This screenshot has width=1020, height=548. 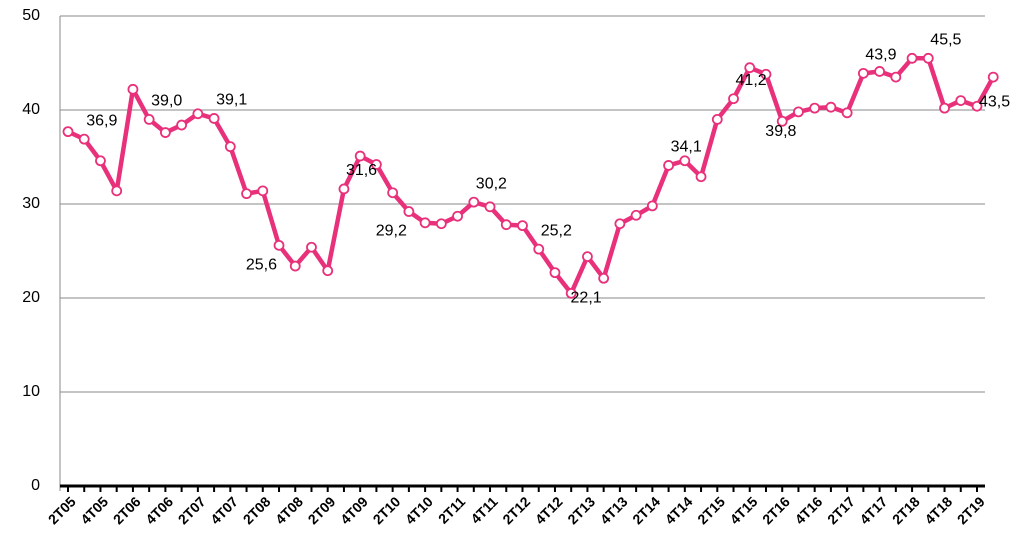 What do you see at coordinates (809, 510) in the screenshot?
I see `x-tick-label: 4T16` at bounding box center [809, 510].